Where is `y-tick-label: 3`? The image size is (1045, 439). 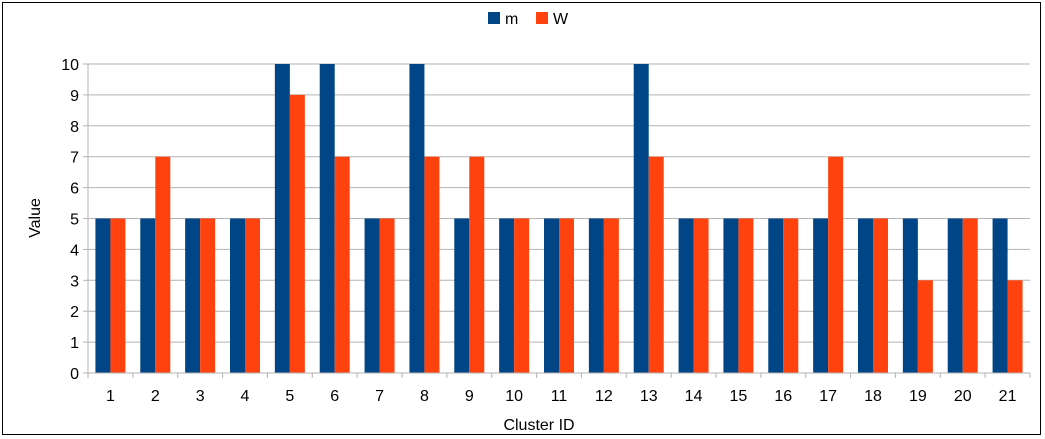 y-tick-label: 3 is located at coordinates (74, 281).